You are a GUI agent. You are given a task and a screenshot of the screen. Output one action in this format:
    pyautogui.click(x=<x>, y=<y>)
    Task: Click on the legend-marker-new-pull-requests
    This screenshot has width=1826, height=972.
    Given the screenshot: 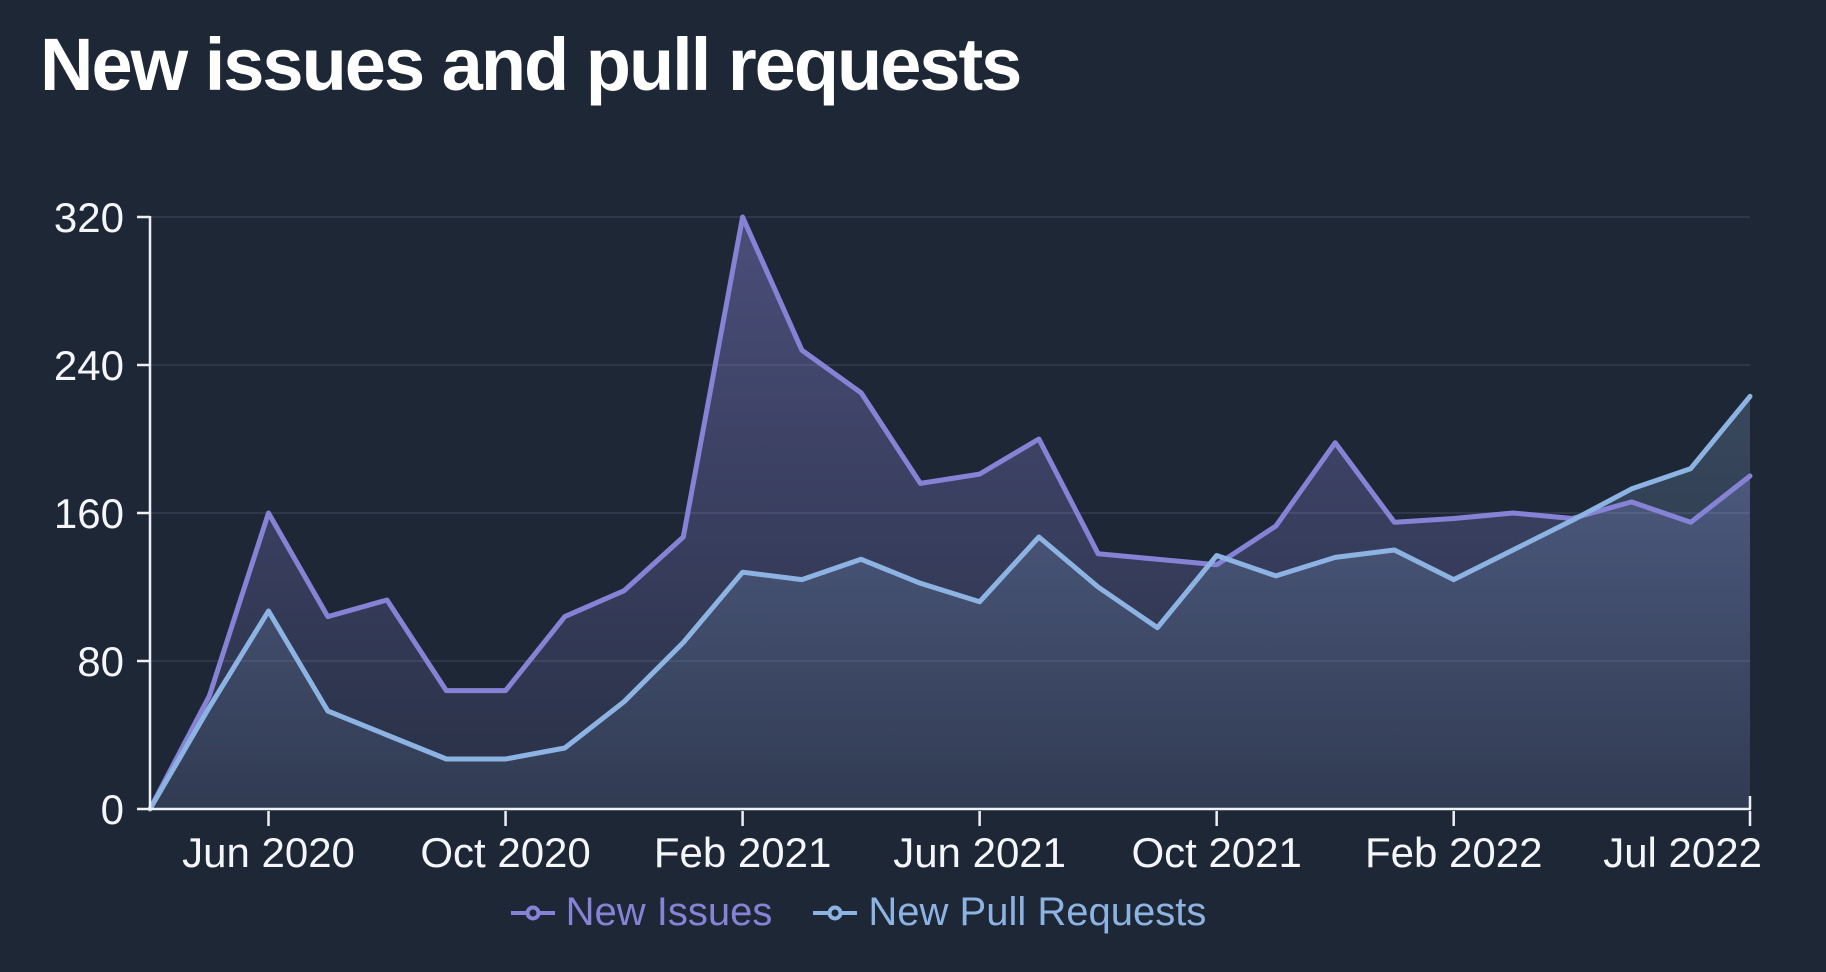 What is the action you would take?
    pyautogui.click(x=835, y=912)
    